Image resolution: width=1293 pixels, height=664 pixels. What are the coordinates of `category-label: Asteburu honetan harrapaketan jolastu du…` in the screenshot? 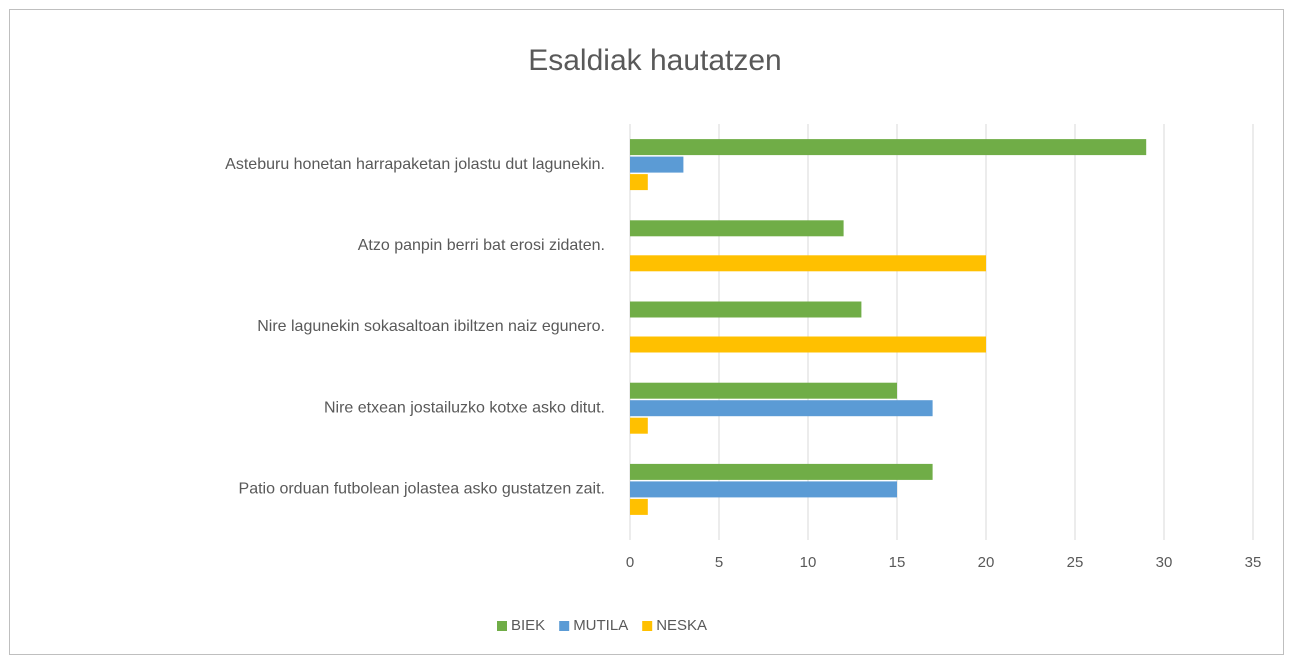 It's located at (415, 164).